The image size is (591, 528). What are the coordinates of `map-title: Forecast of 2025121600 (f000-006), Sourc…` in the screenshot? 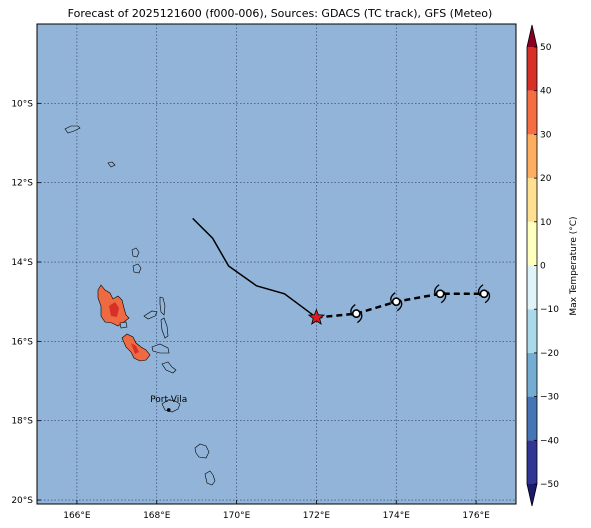 It's located at (280, 13).